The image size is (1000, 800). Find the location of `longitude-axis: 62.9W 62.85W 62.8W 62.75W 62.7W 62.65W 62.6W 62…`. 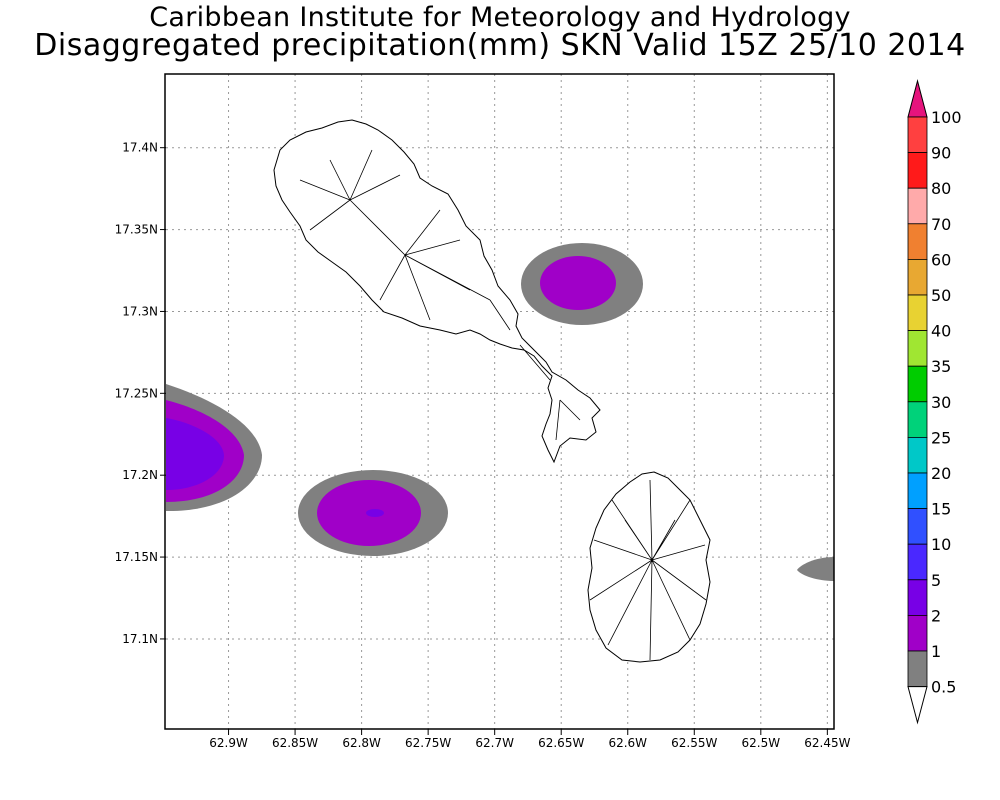

longitude-axis: 62.9W 62.85W 62.8W 62.75W 62.7W 62.65W 62.6W 62… is located at coordinates (530, 739).